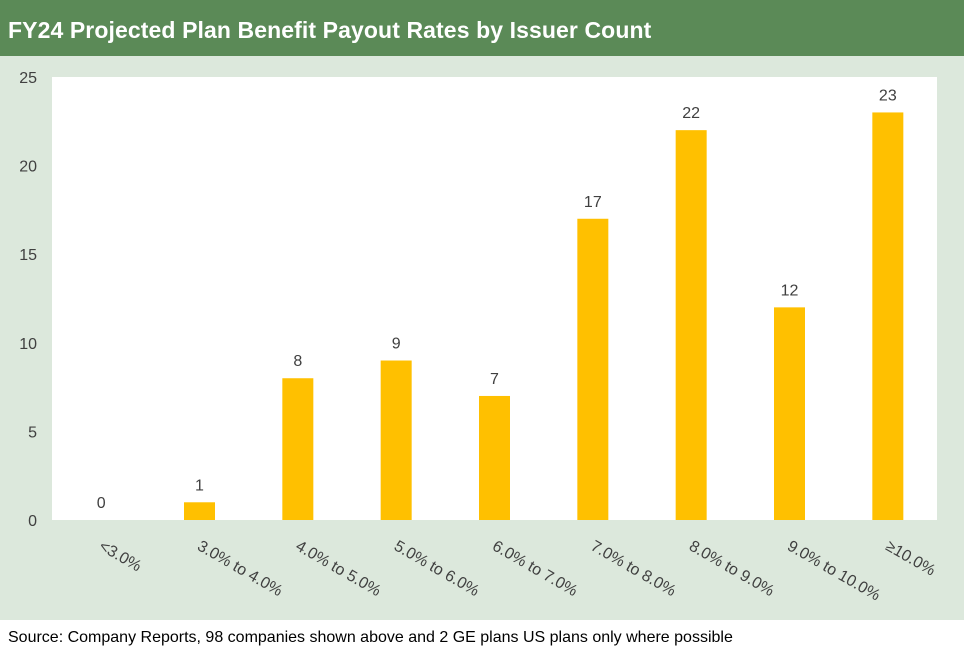  Describe the element at coordinates (910, 559) in the screenshot. I see `category-label: ≥10.0%` at that location.